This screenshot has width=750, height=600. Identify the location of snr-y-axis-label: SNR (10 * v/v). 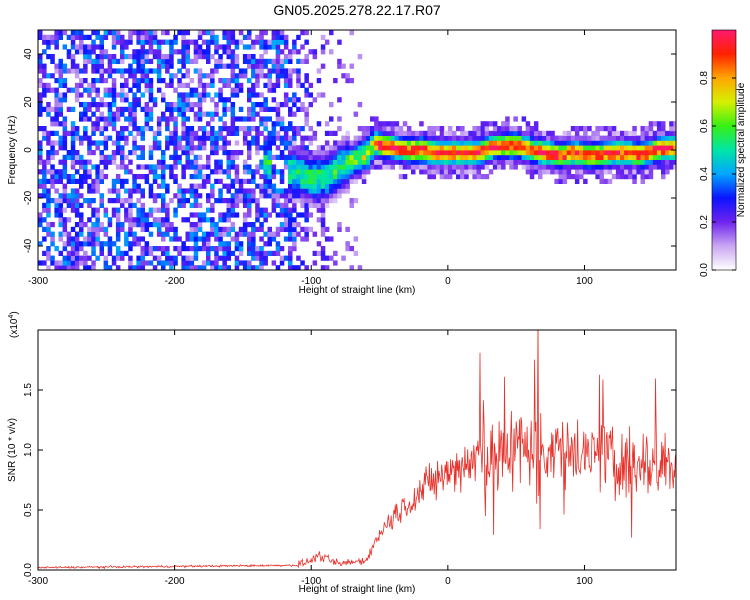
(12, 450).